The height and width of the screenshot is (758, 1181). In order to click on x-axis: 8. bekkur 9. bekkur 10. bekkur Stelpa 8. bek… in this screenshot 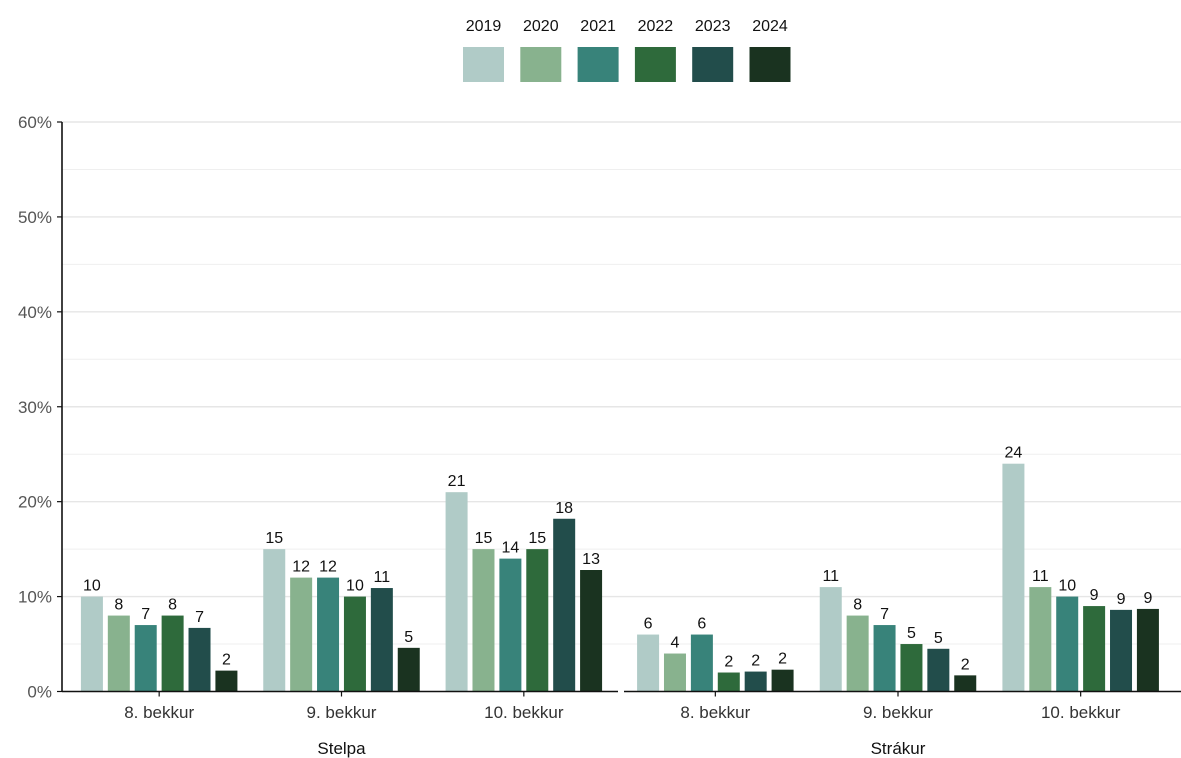, I will do `click(621, 724)`.